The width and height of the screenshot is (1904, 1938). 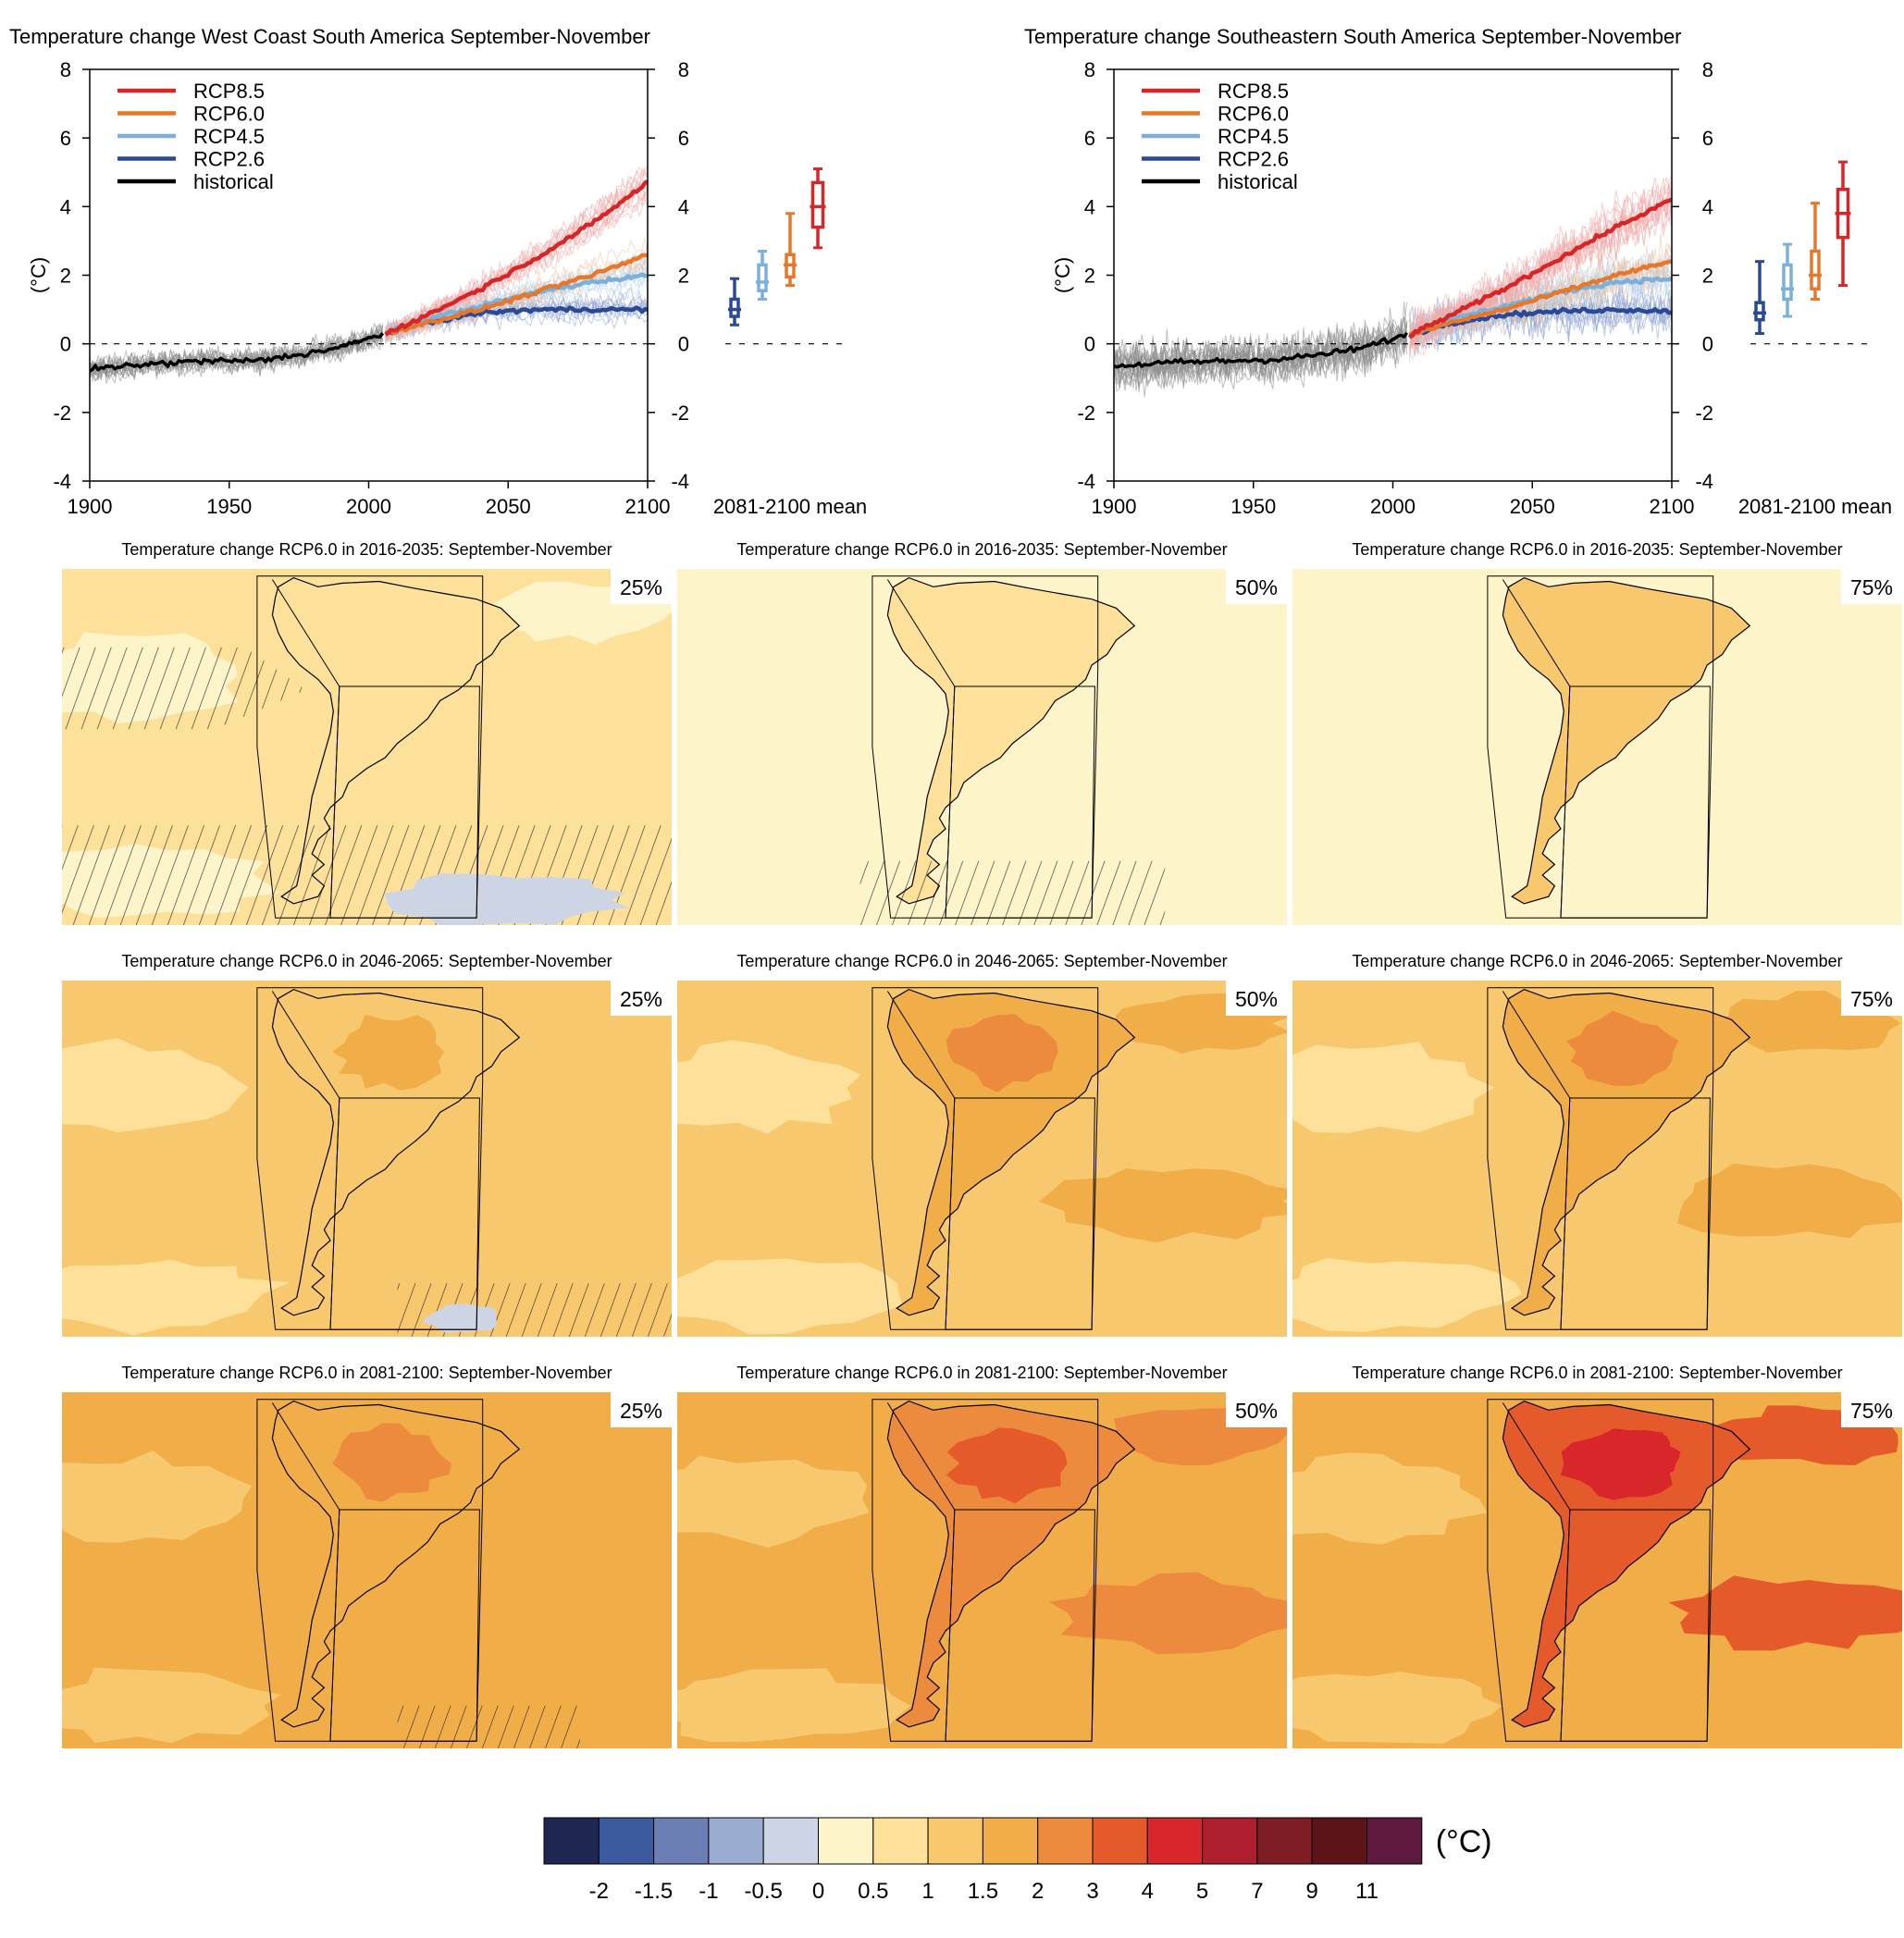 What do you see at coordinates (516, 294) in the screenshot?
I see `series-line-rcp60` at bounding box center [516, 294].